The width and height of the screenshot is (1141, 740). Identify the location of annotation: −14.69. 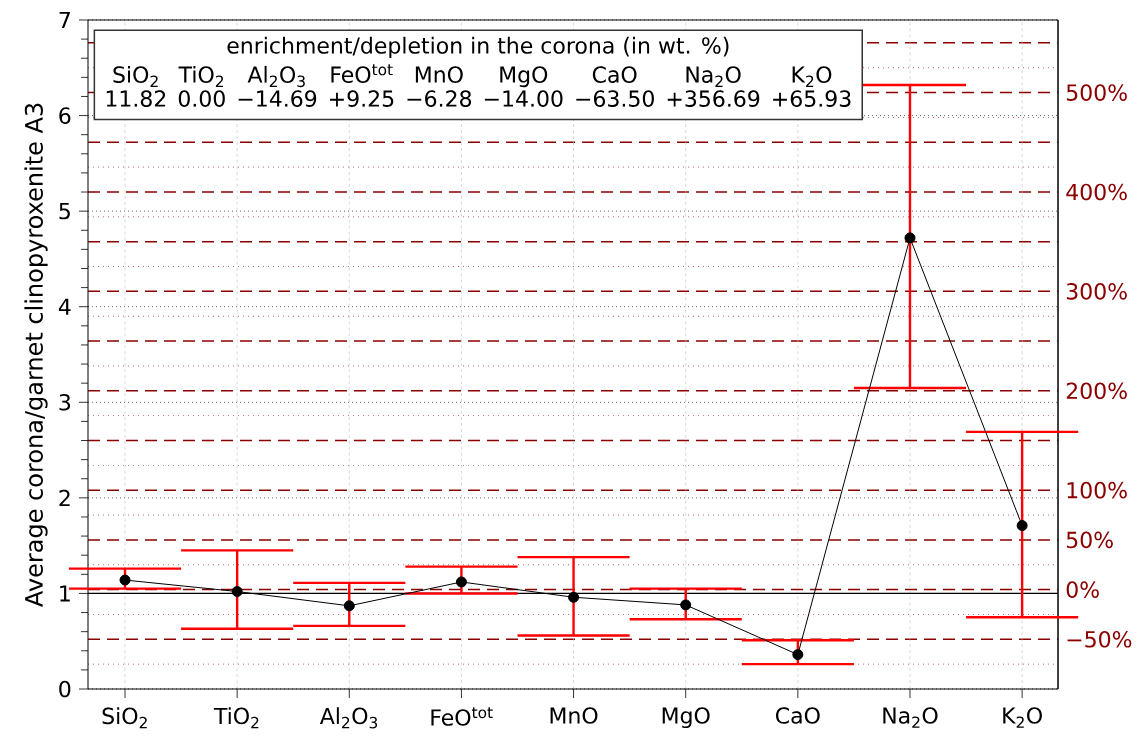
(277, 98).